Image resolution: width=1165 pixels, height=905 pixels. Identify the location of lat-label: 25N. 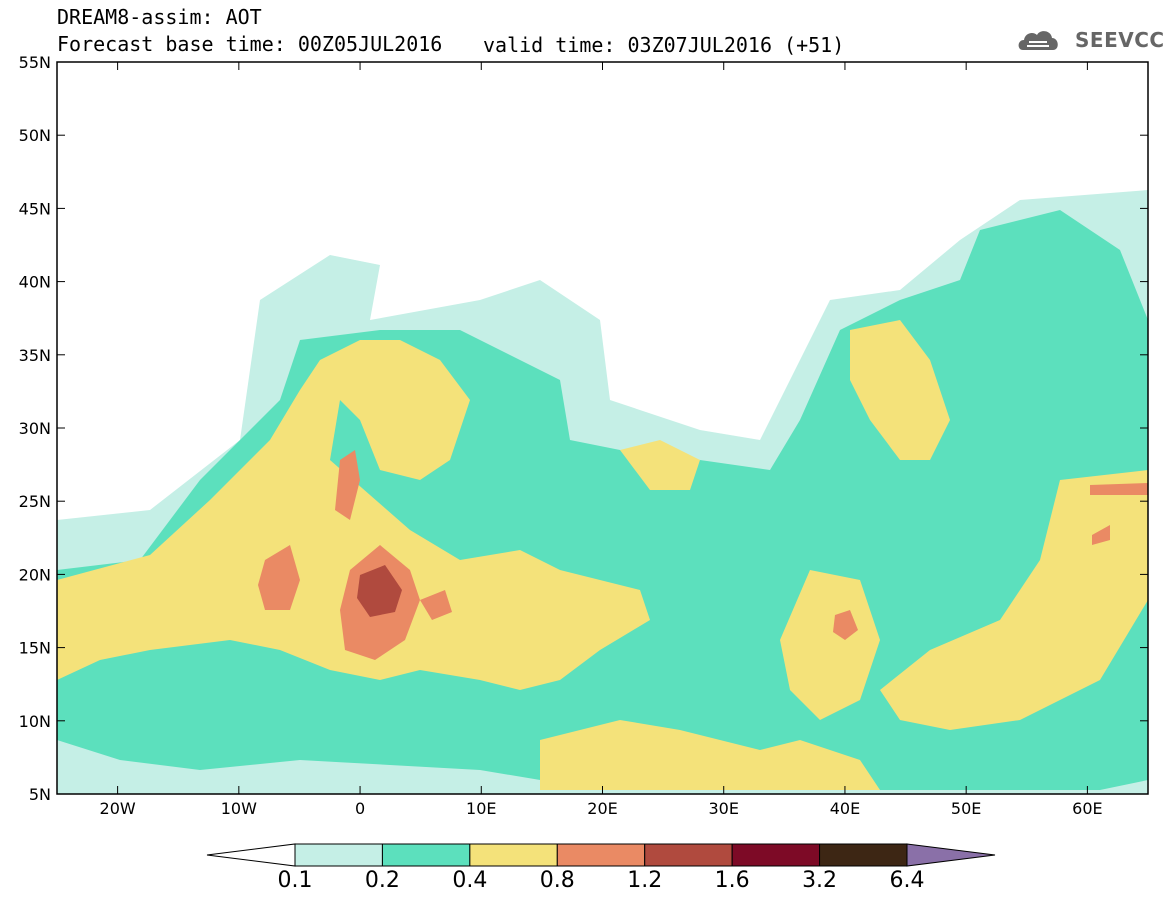
(35, 501).